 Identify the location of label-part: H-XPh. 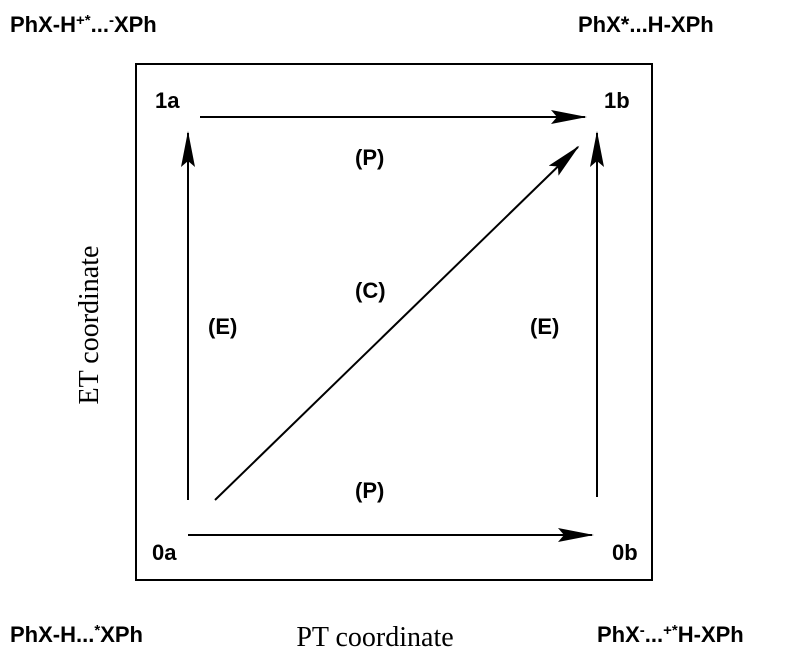
(711, 634).